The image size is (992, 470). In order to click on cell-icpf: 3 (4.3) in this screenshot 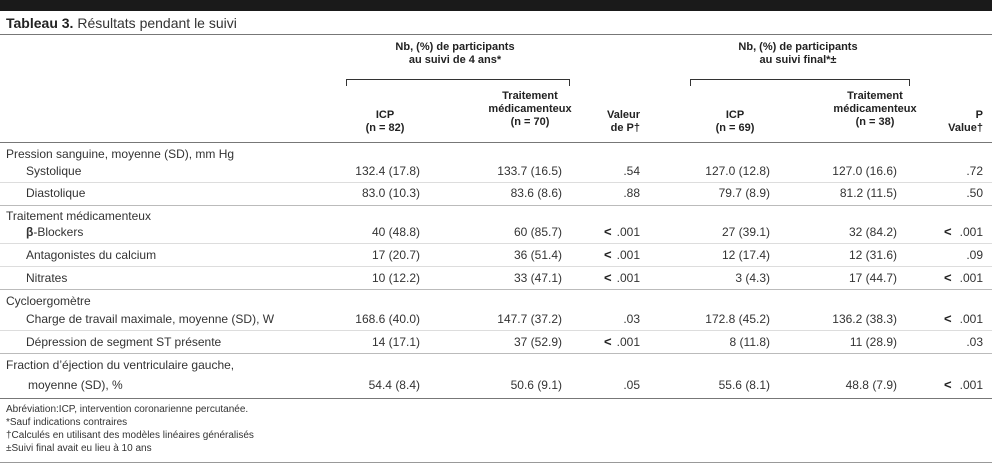, I will do `click(752, 278)`.